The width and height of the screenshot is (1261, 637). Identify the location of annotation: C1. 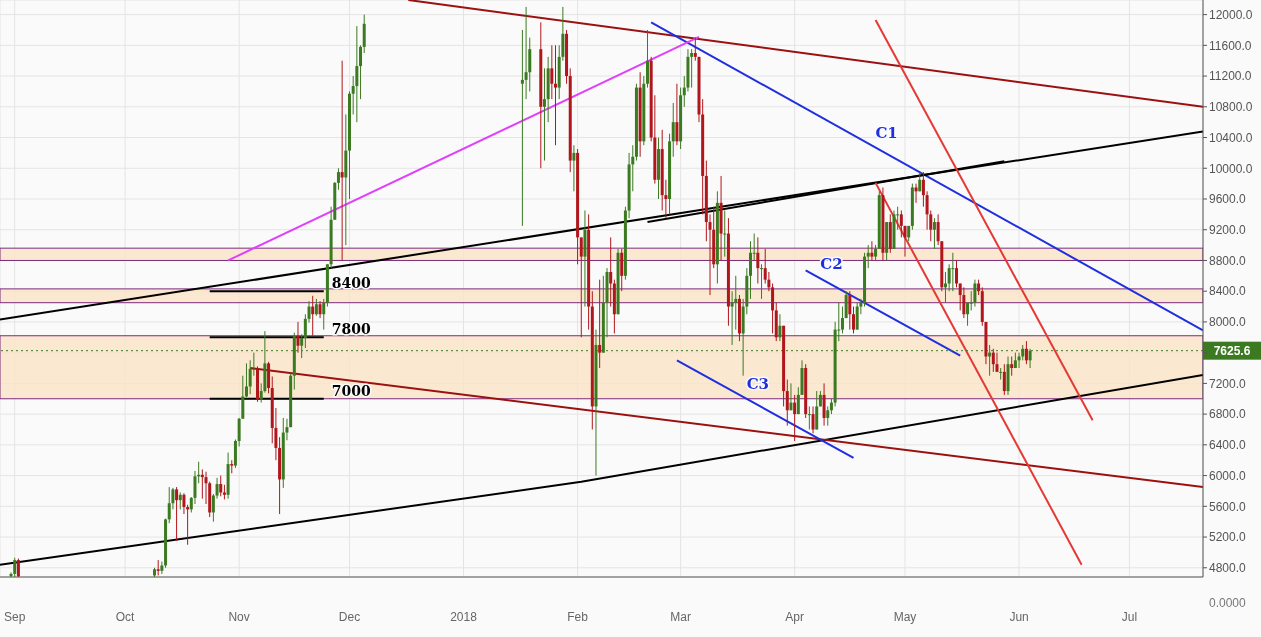
(886, 133).